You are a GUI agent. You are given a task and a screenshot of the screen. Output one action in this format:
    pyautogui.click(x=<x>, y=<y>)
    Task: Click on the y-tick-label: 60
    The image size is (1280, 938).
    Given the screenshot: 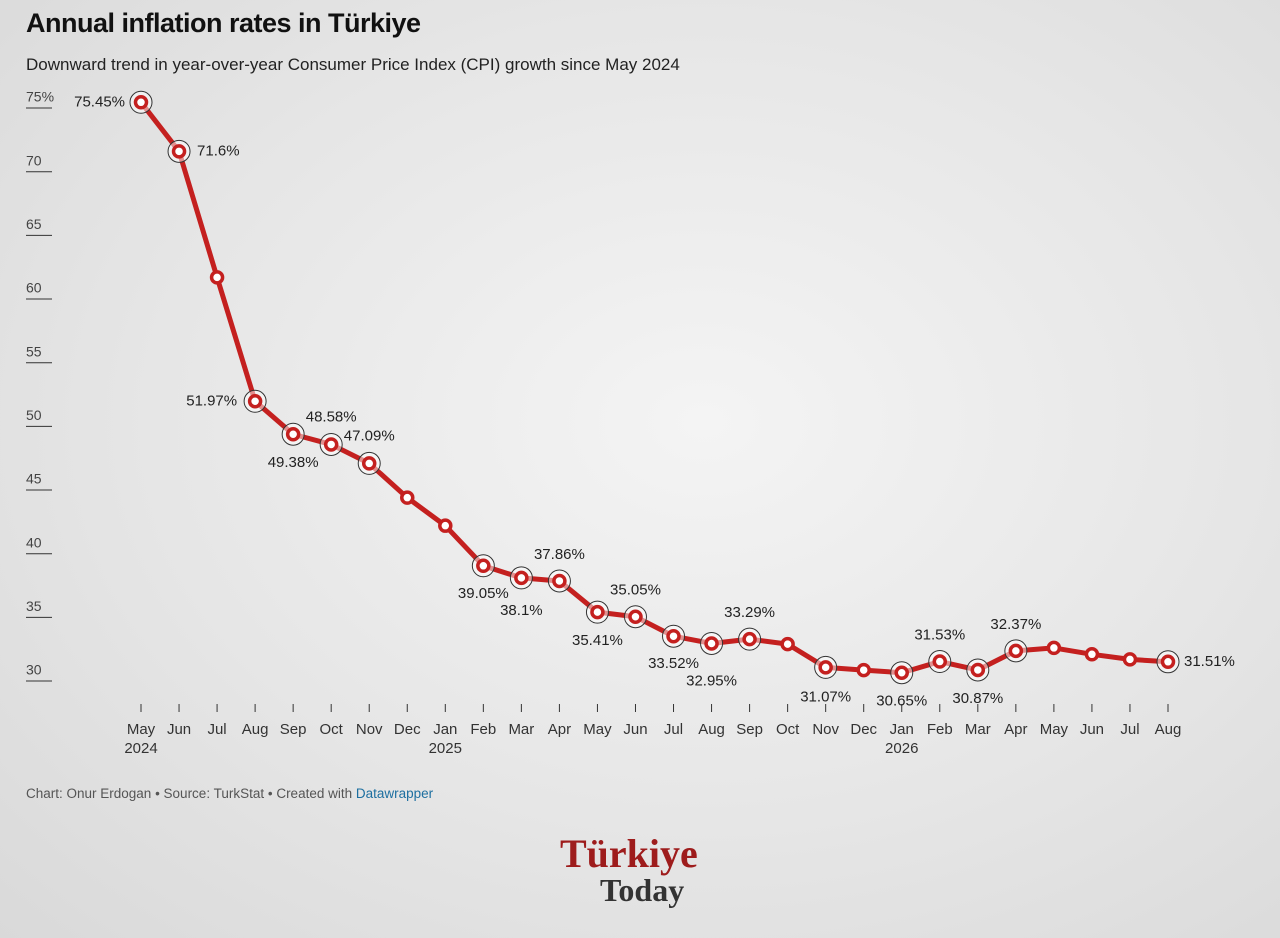 What is the action you would take?
    pyautogui.click(x=34, y=288)
    